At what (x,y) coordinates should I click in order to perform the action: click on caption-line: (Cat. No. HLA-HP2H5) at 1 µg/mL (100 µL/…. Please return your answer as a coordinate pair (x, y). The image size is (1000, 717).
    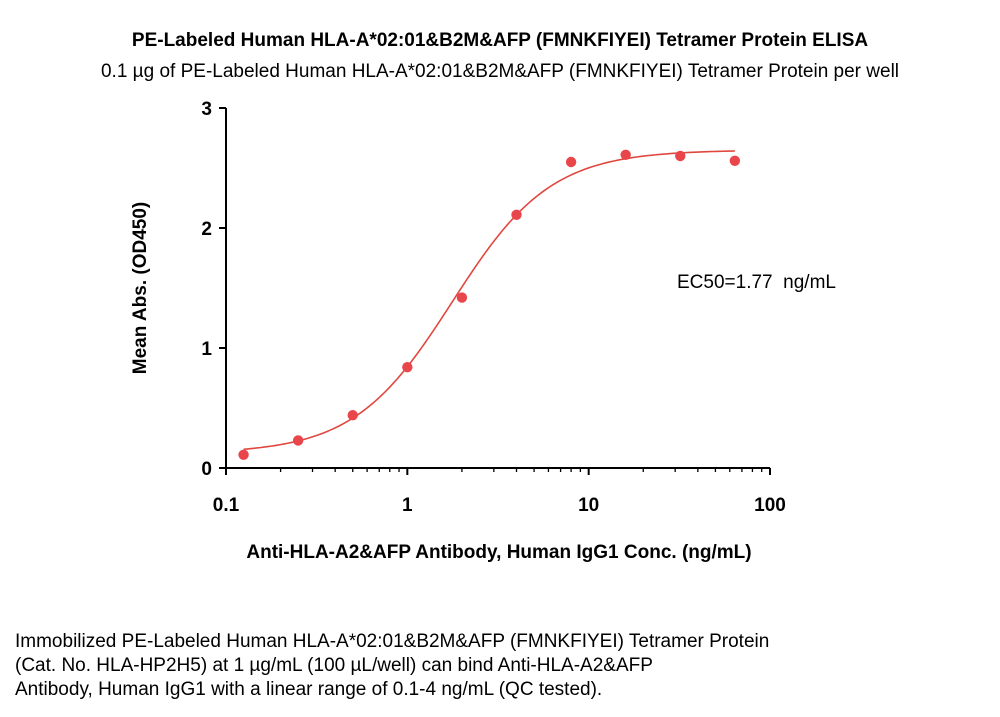
    Looking at the image, I should click on (334, 665).